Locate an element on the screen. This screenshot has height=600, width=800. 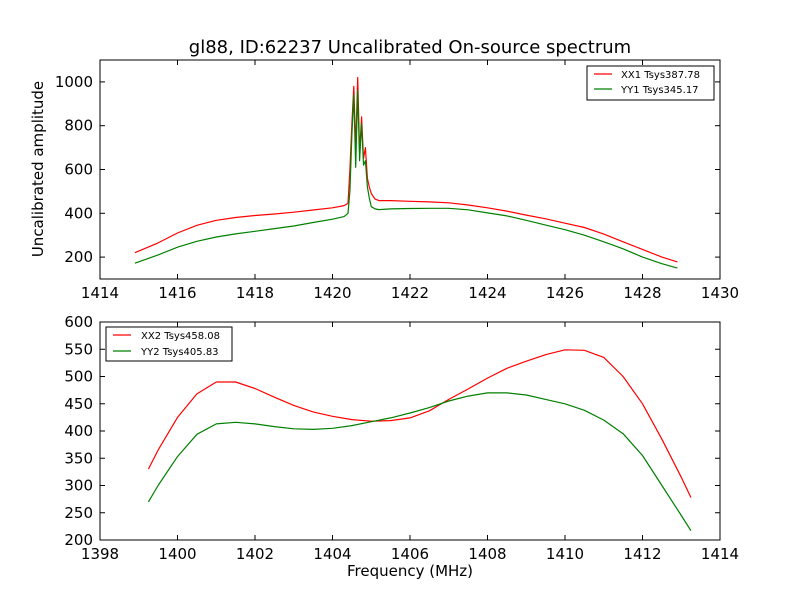
x-tick-label: 1418 is located at coordinates (255, 293).